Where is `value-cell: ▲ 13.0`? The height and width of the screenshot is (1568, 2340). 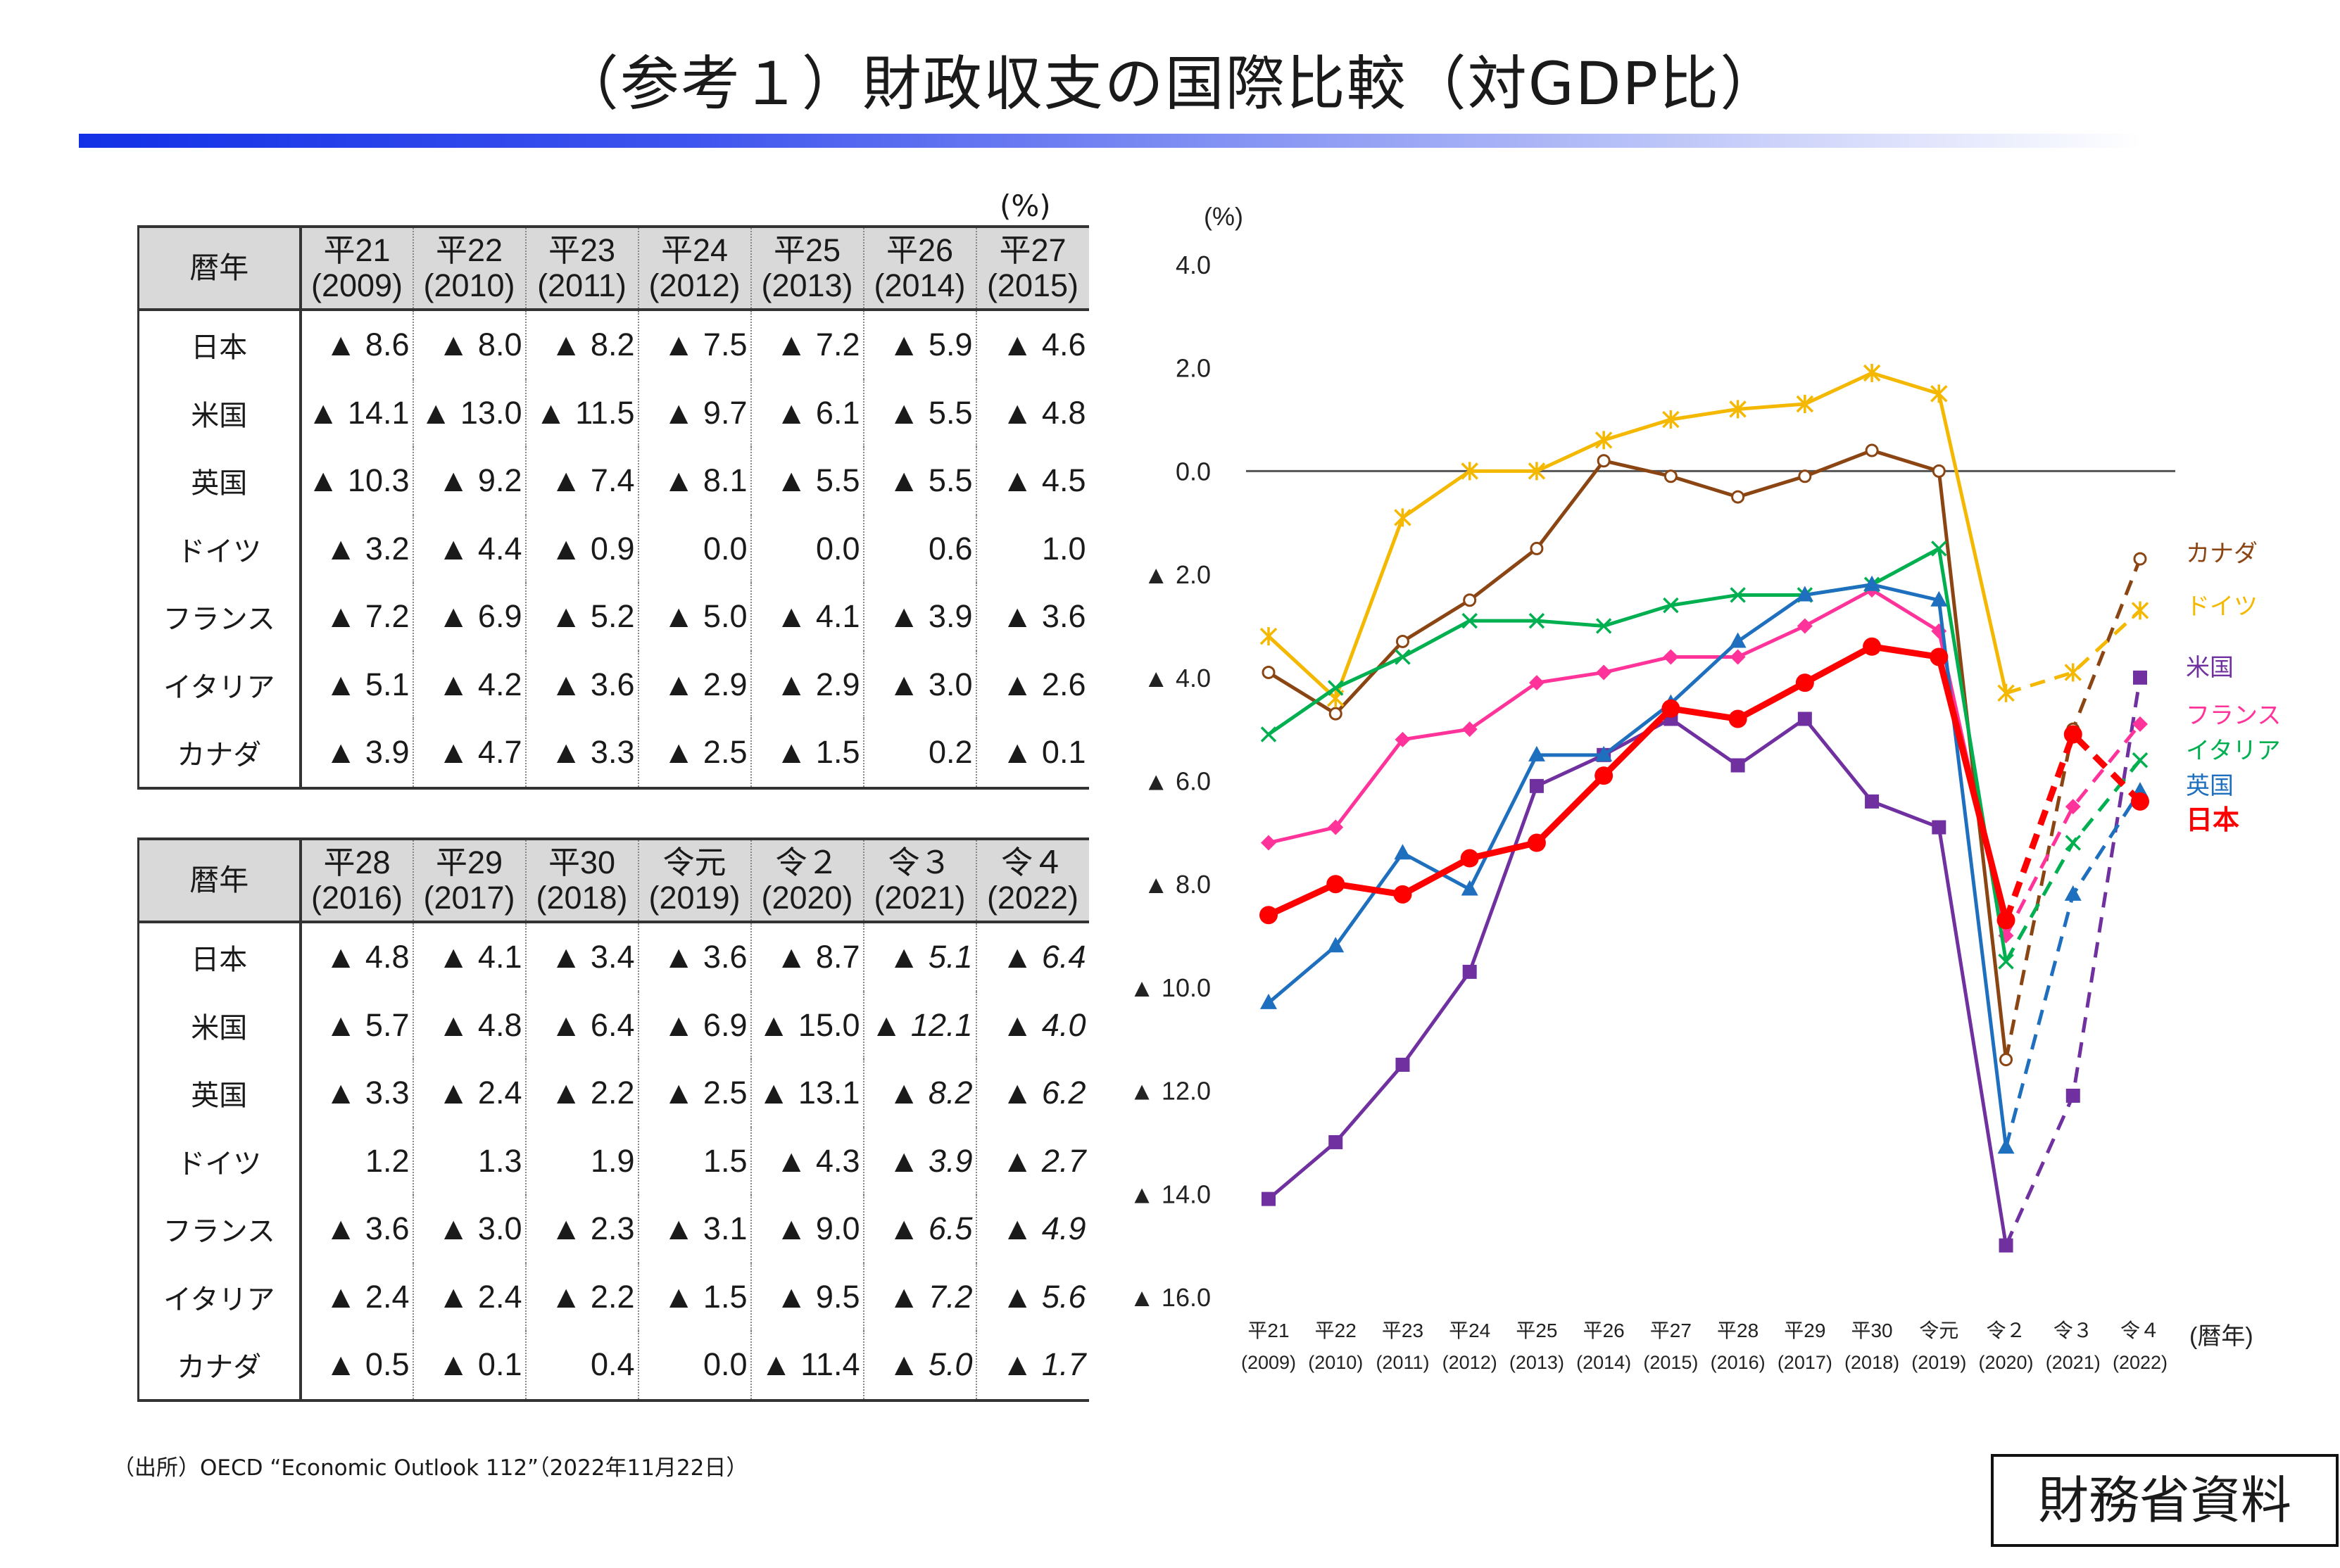
value-cell: ▲ 13.0 is located at coordinates (469, 413).